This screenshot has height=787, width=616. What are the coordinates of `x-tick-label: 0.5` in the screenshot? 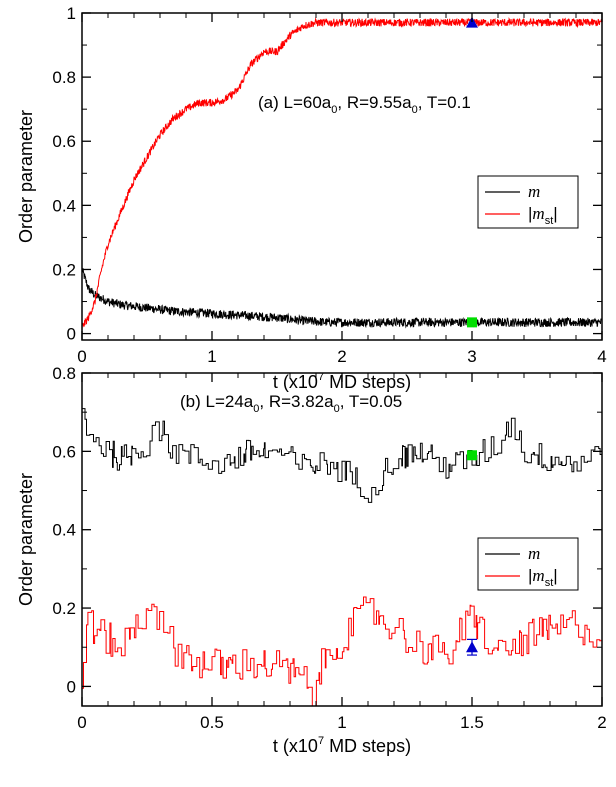 It's located at (212, 722).